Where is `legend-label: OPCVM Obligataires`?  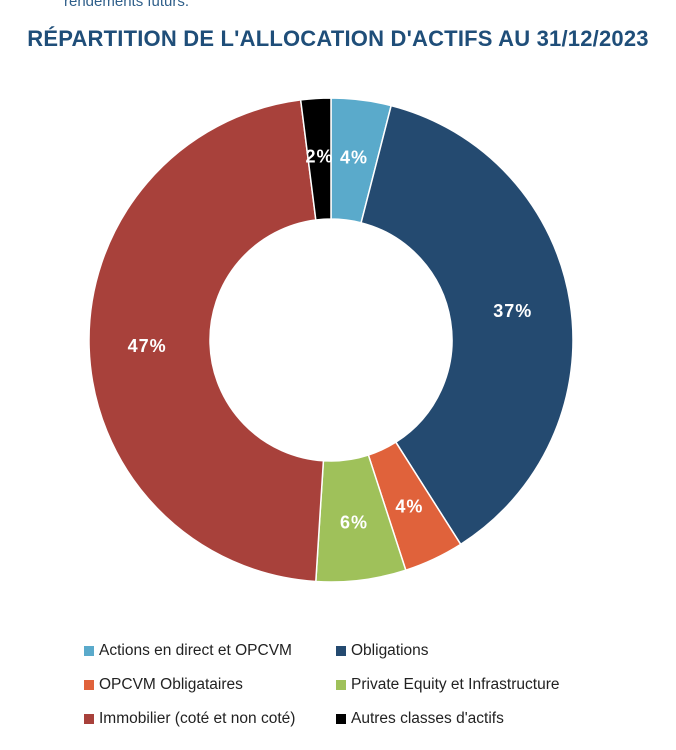
legend-label: OPCVM Obligataires is located at coordinates (171, 684).